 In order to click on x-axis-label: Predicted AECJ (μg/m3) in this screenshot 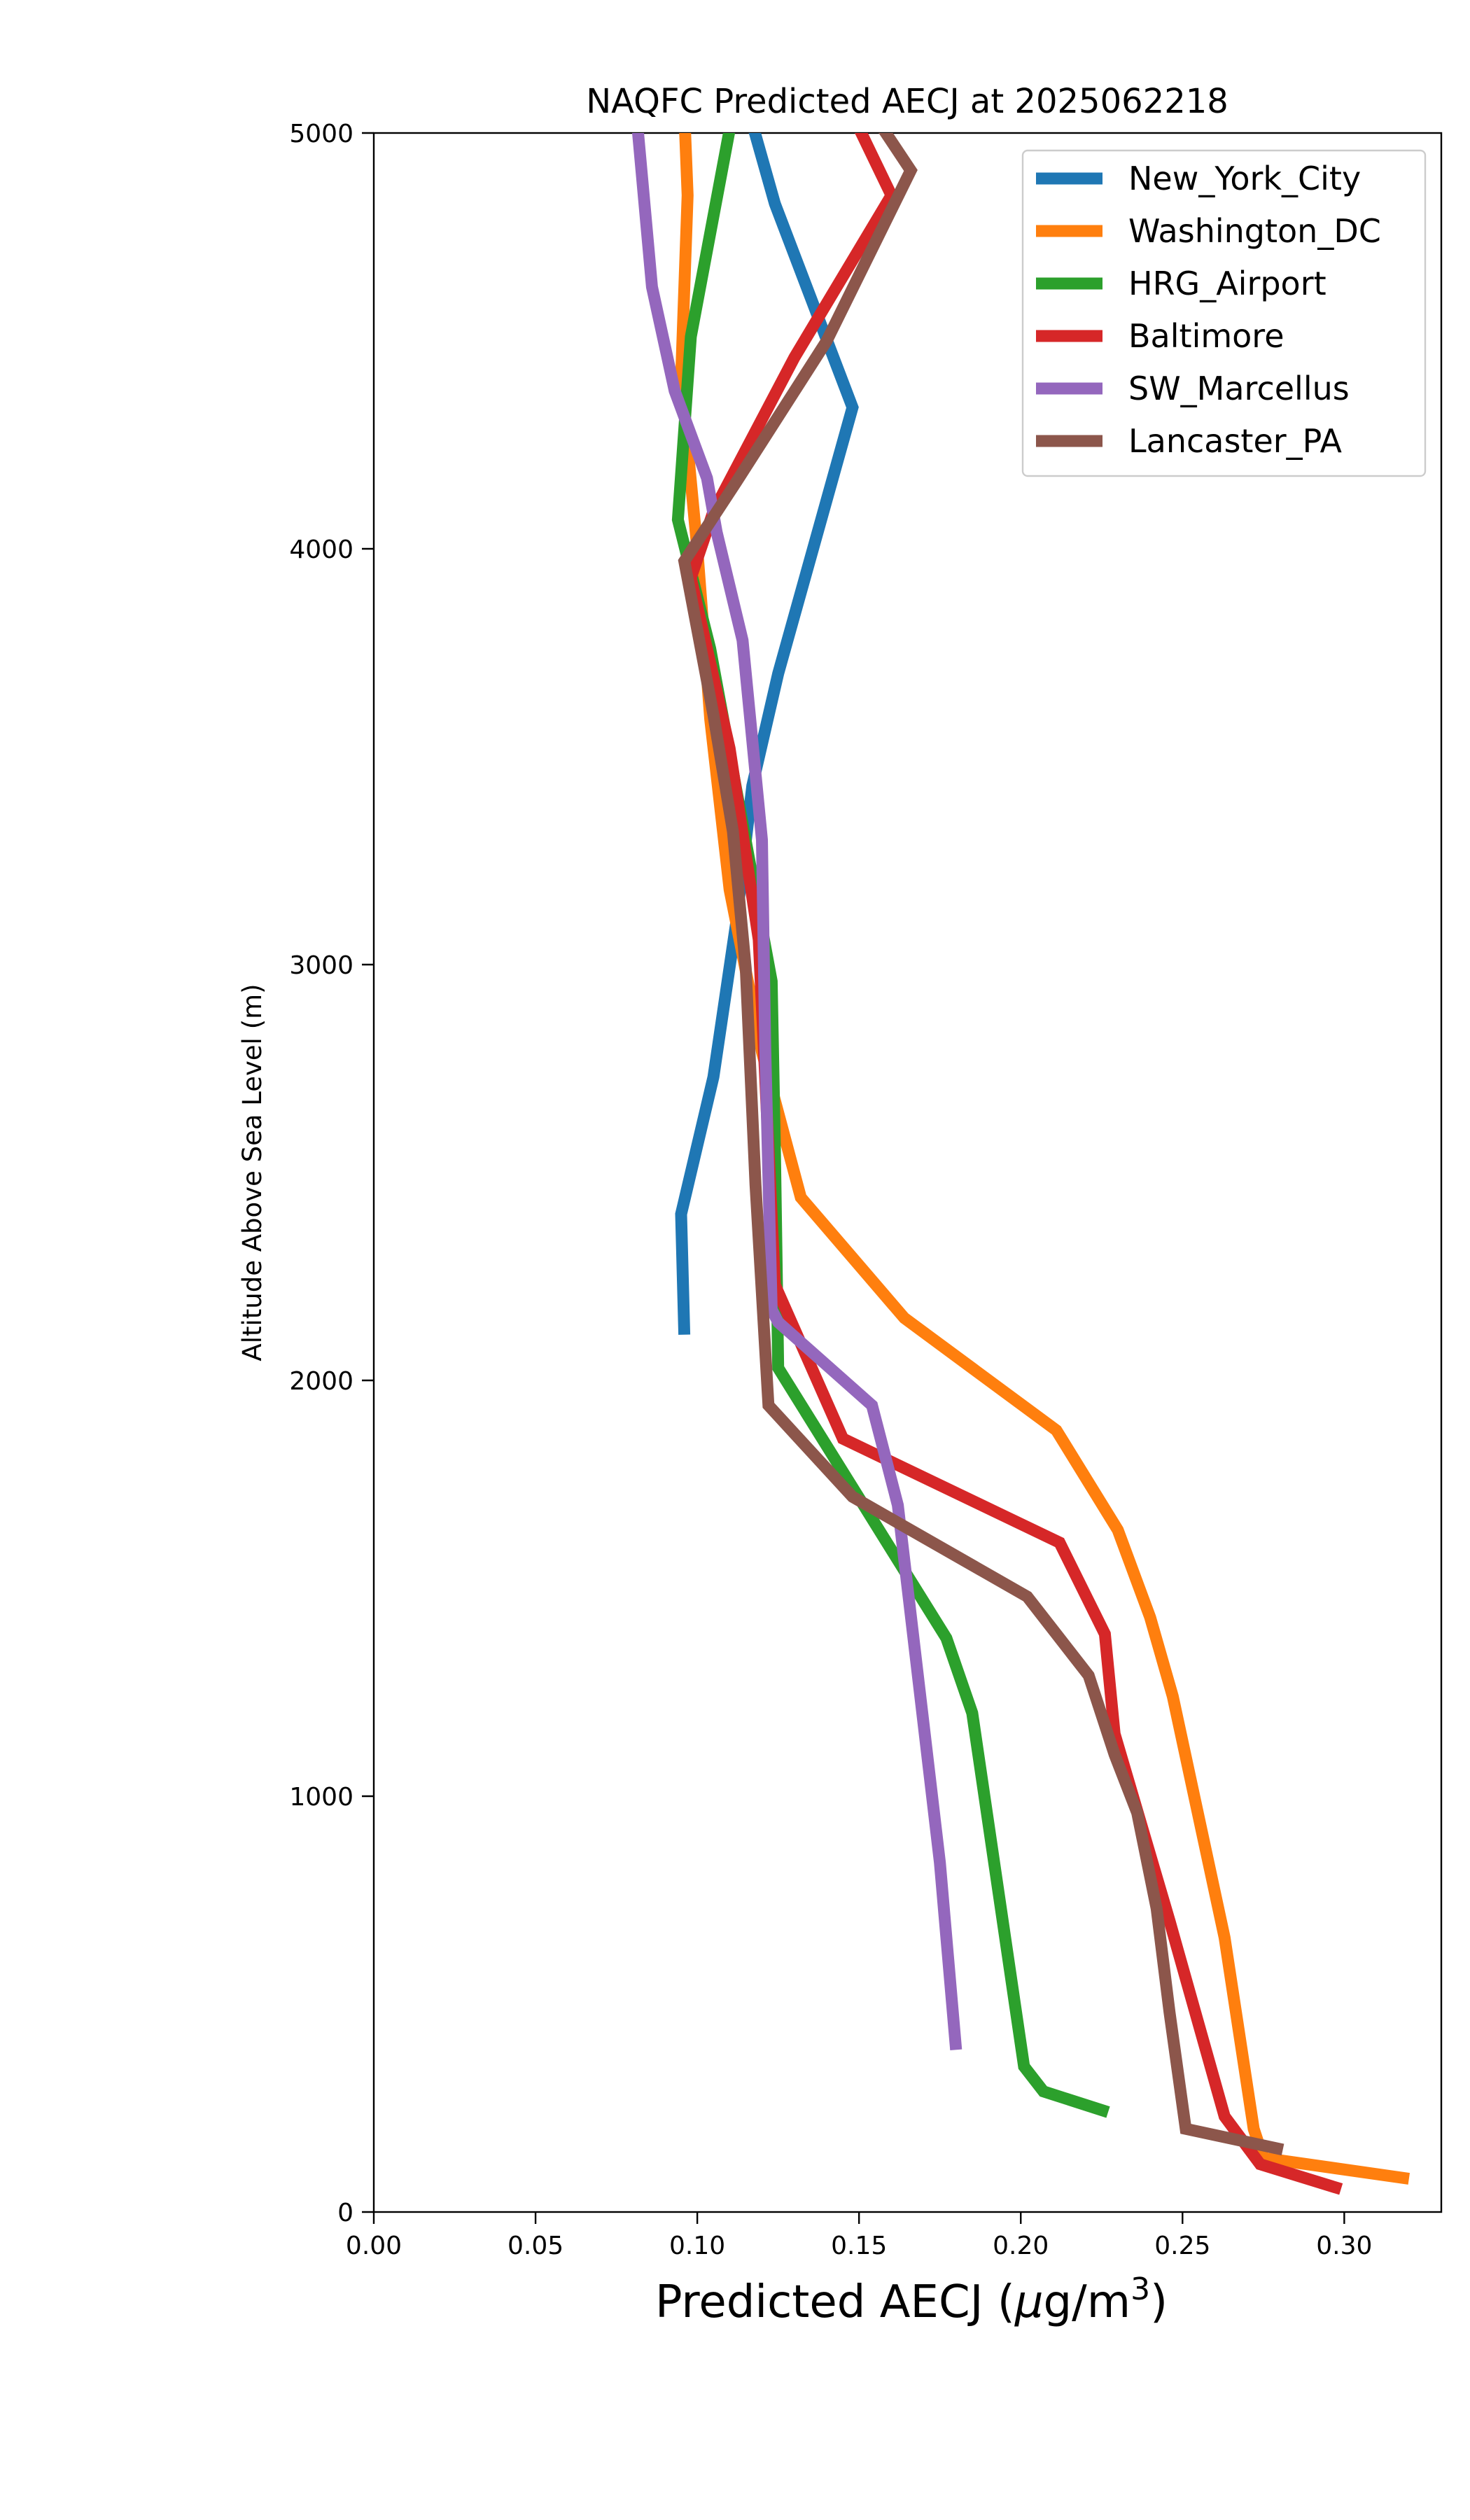, I will do `click(911, 2300)`.